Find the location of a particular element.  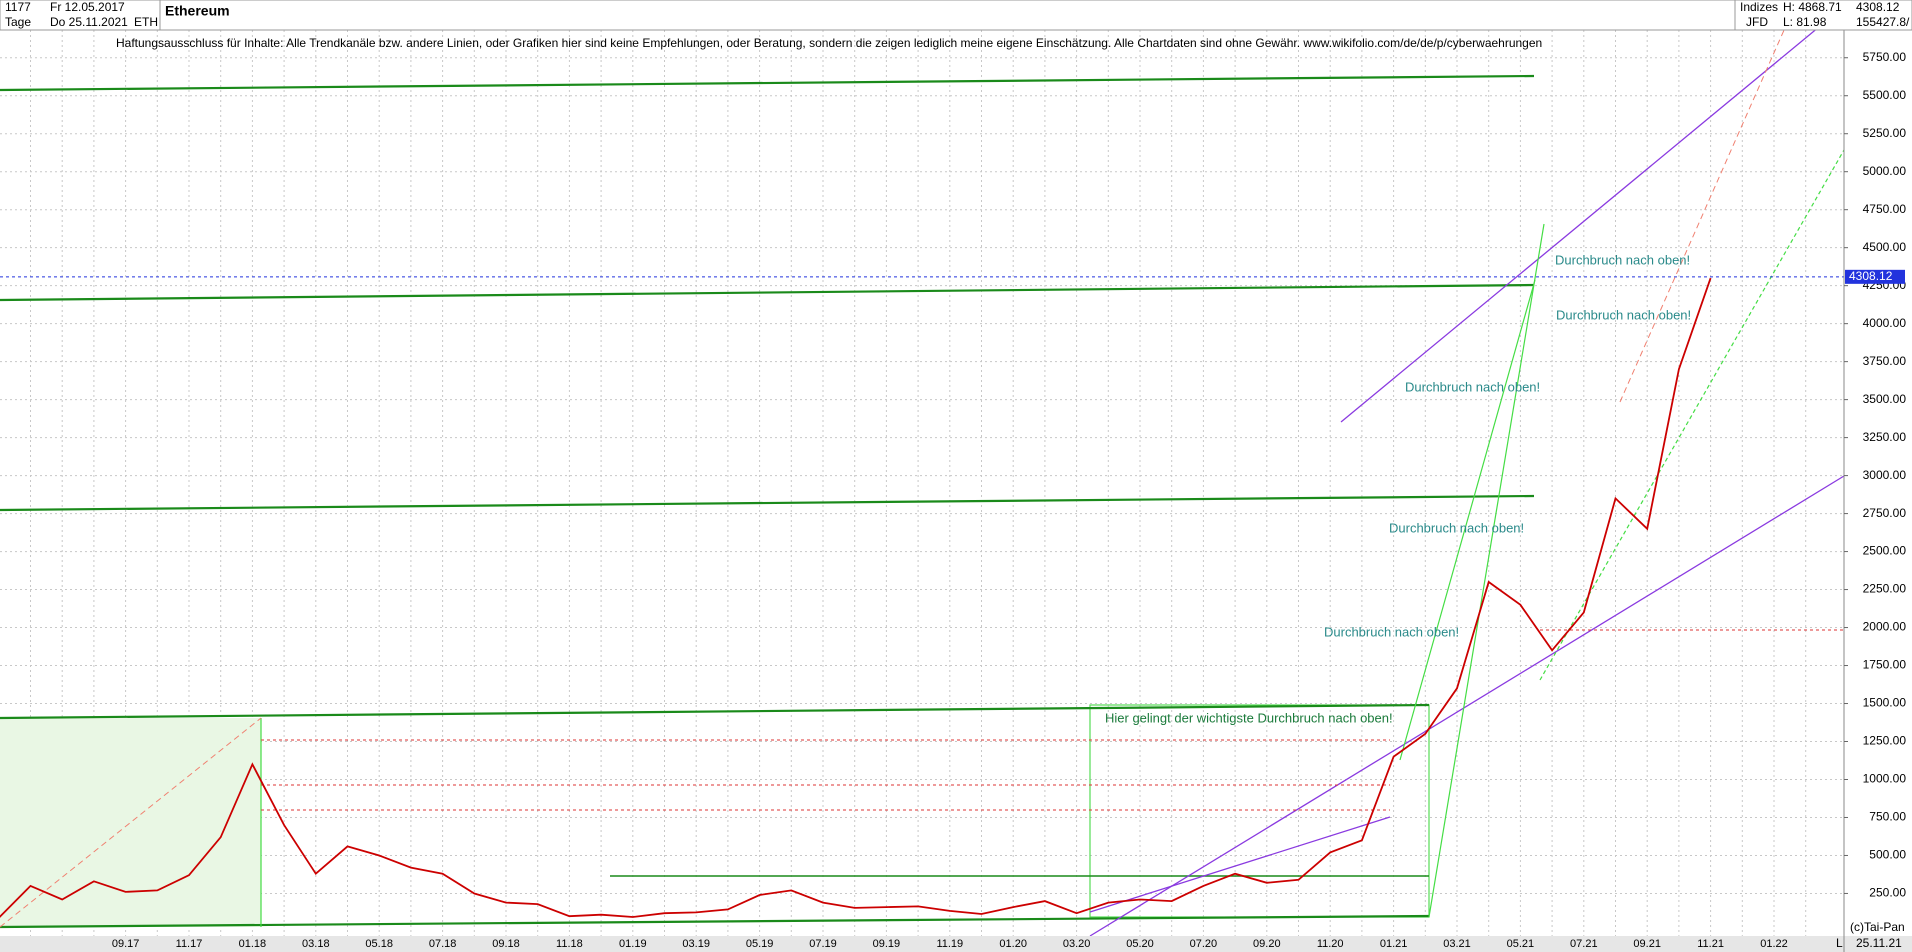

x-tick-label: 01.18 is located at coordinates (253, 944).